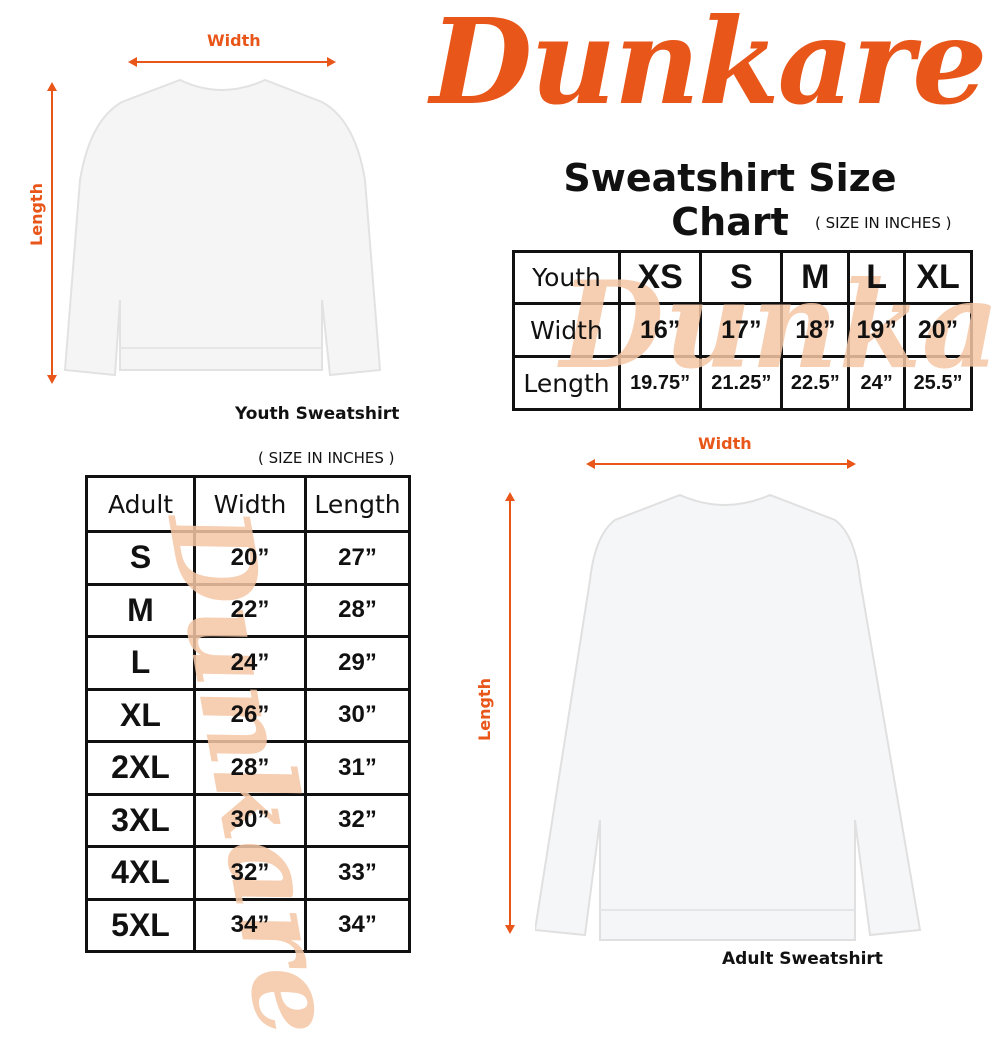 Image resolution: width=1000 pixels, height=1045 pixels. What do you see at coordinates (234, 40) in the screenshot?
I see `youth-width-label: Width` at bounding box center [234, 40].